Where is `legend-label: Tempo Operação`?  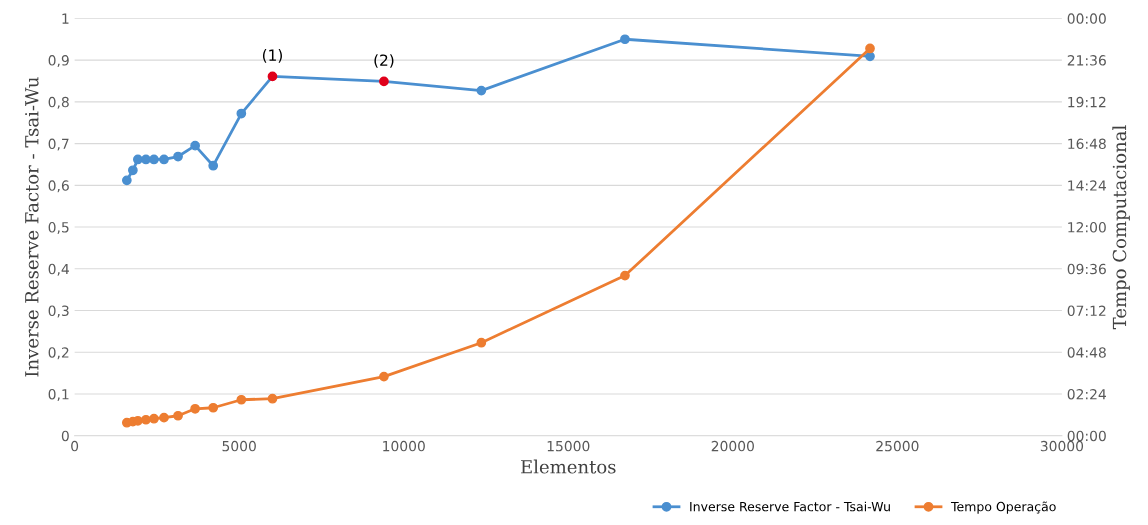
legend-label: Tempo Operação is located at coordinates (1003, 507).